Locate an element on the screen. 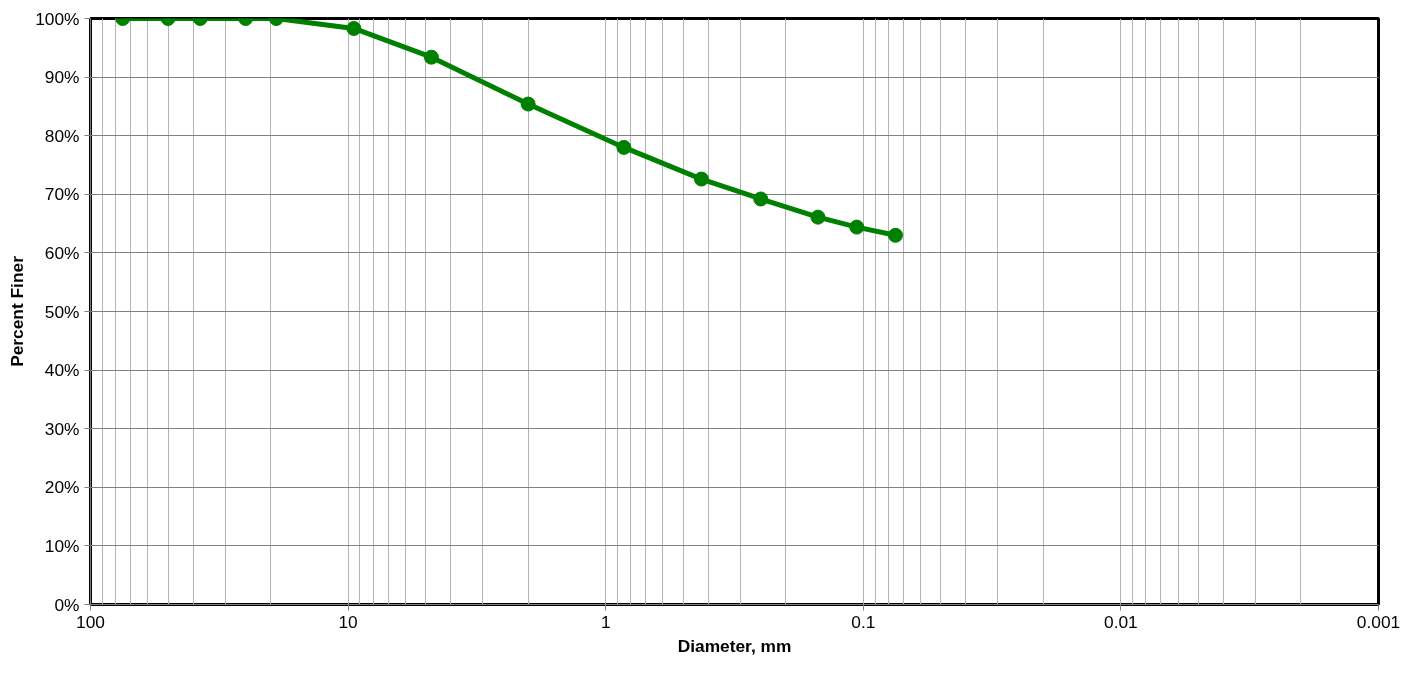 This screenshot has width=1423, height=684. x-tick-label: 10 is located at coordinates (348, 621).